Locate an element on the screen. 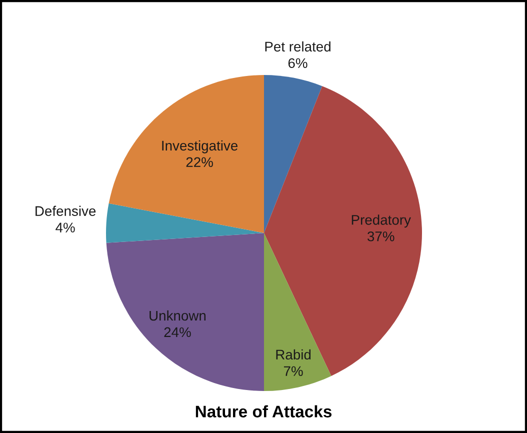 The image size is (527, 433). data-label: 6% is located at coordinates (298, 63).